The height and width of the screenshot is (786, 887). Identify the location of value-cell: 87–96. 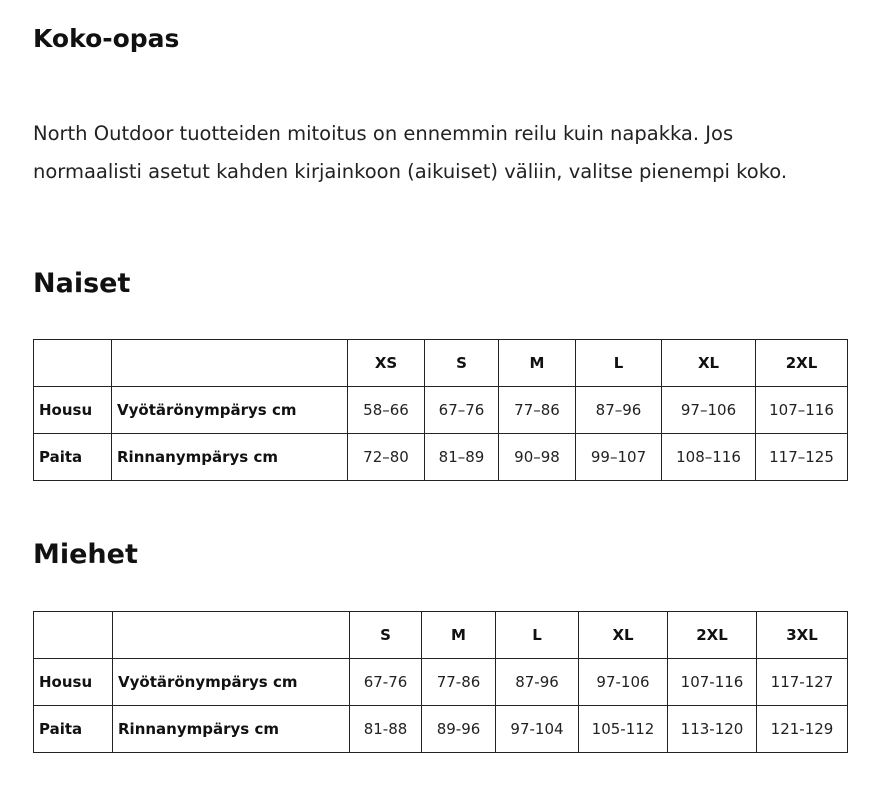
(618, 410).